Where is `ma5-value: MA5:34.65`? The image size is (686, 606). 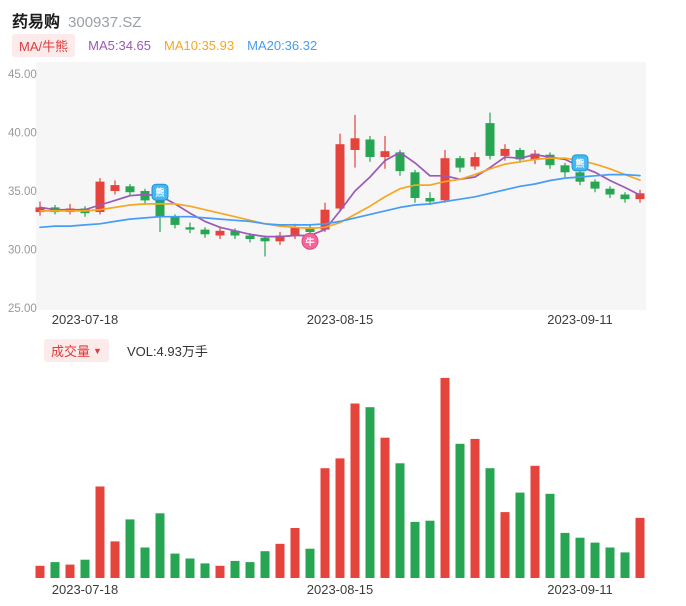
ma5-value: MA5:34.65 is located at coordinates (119, 45).